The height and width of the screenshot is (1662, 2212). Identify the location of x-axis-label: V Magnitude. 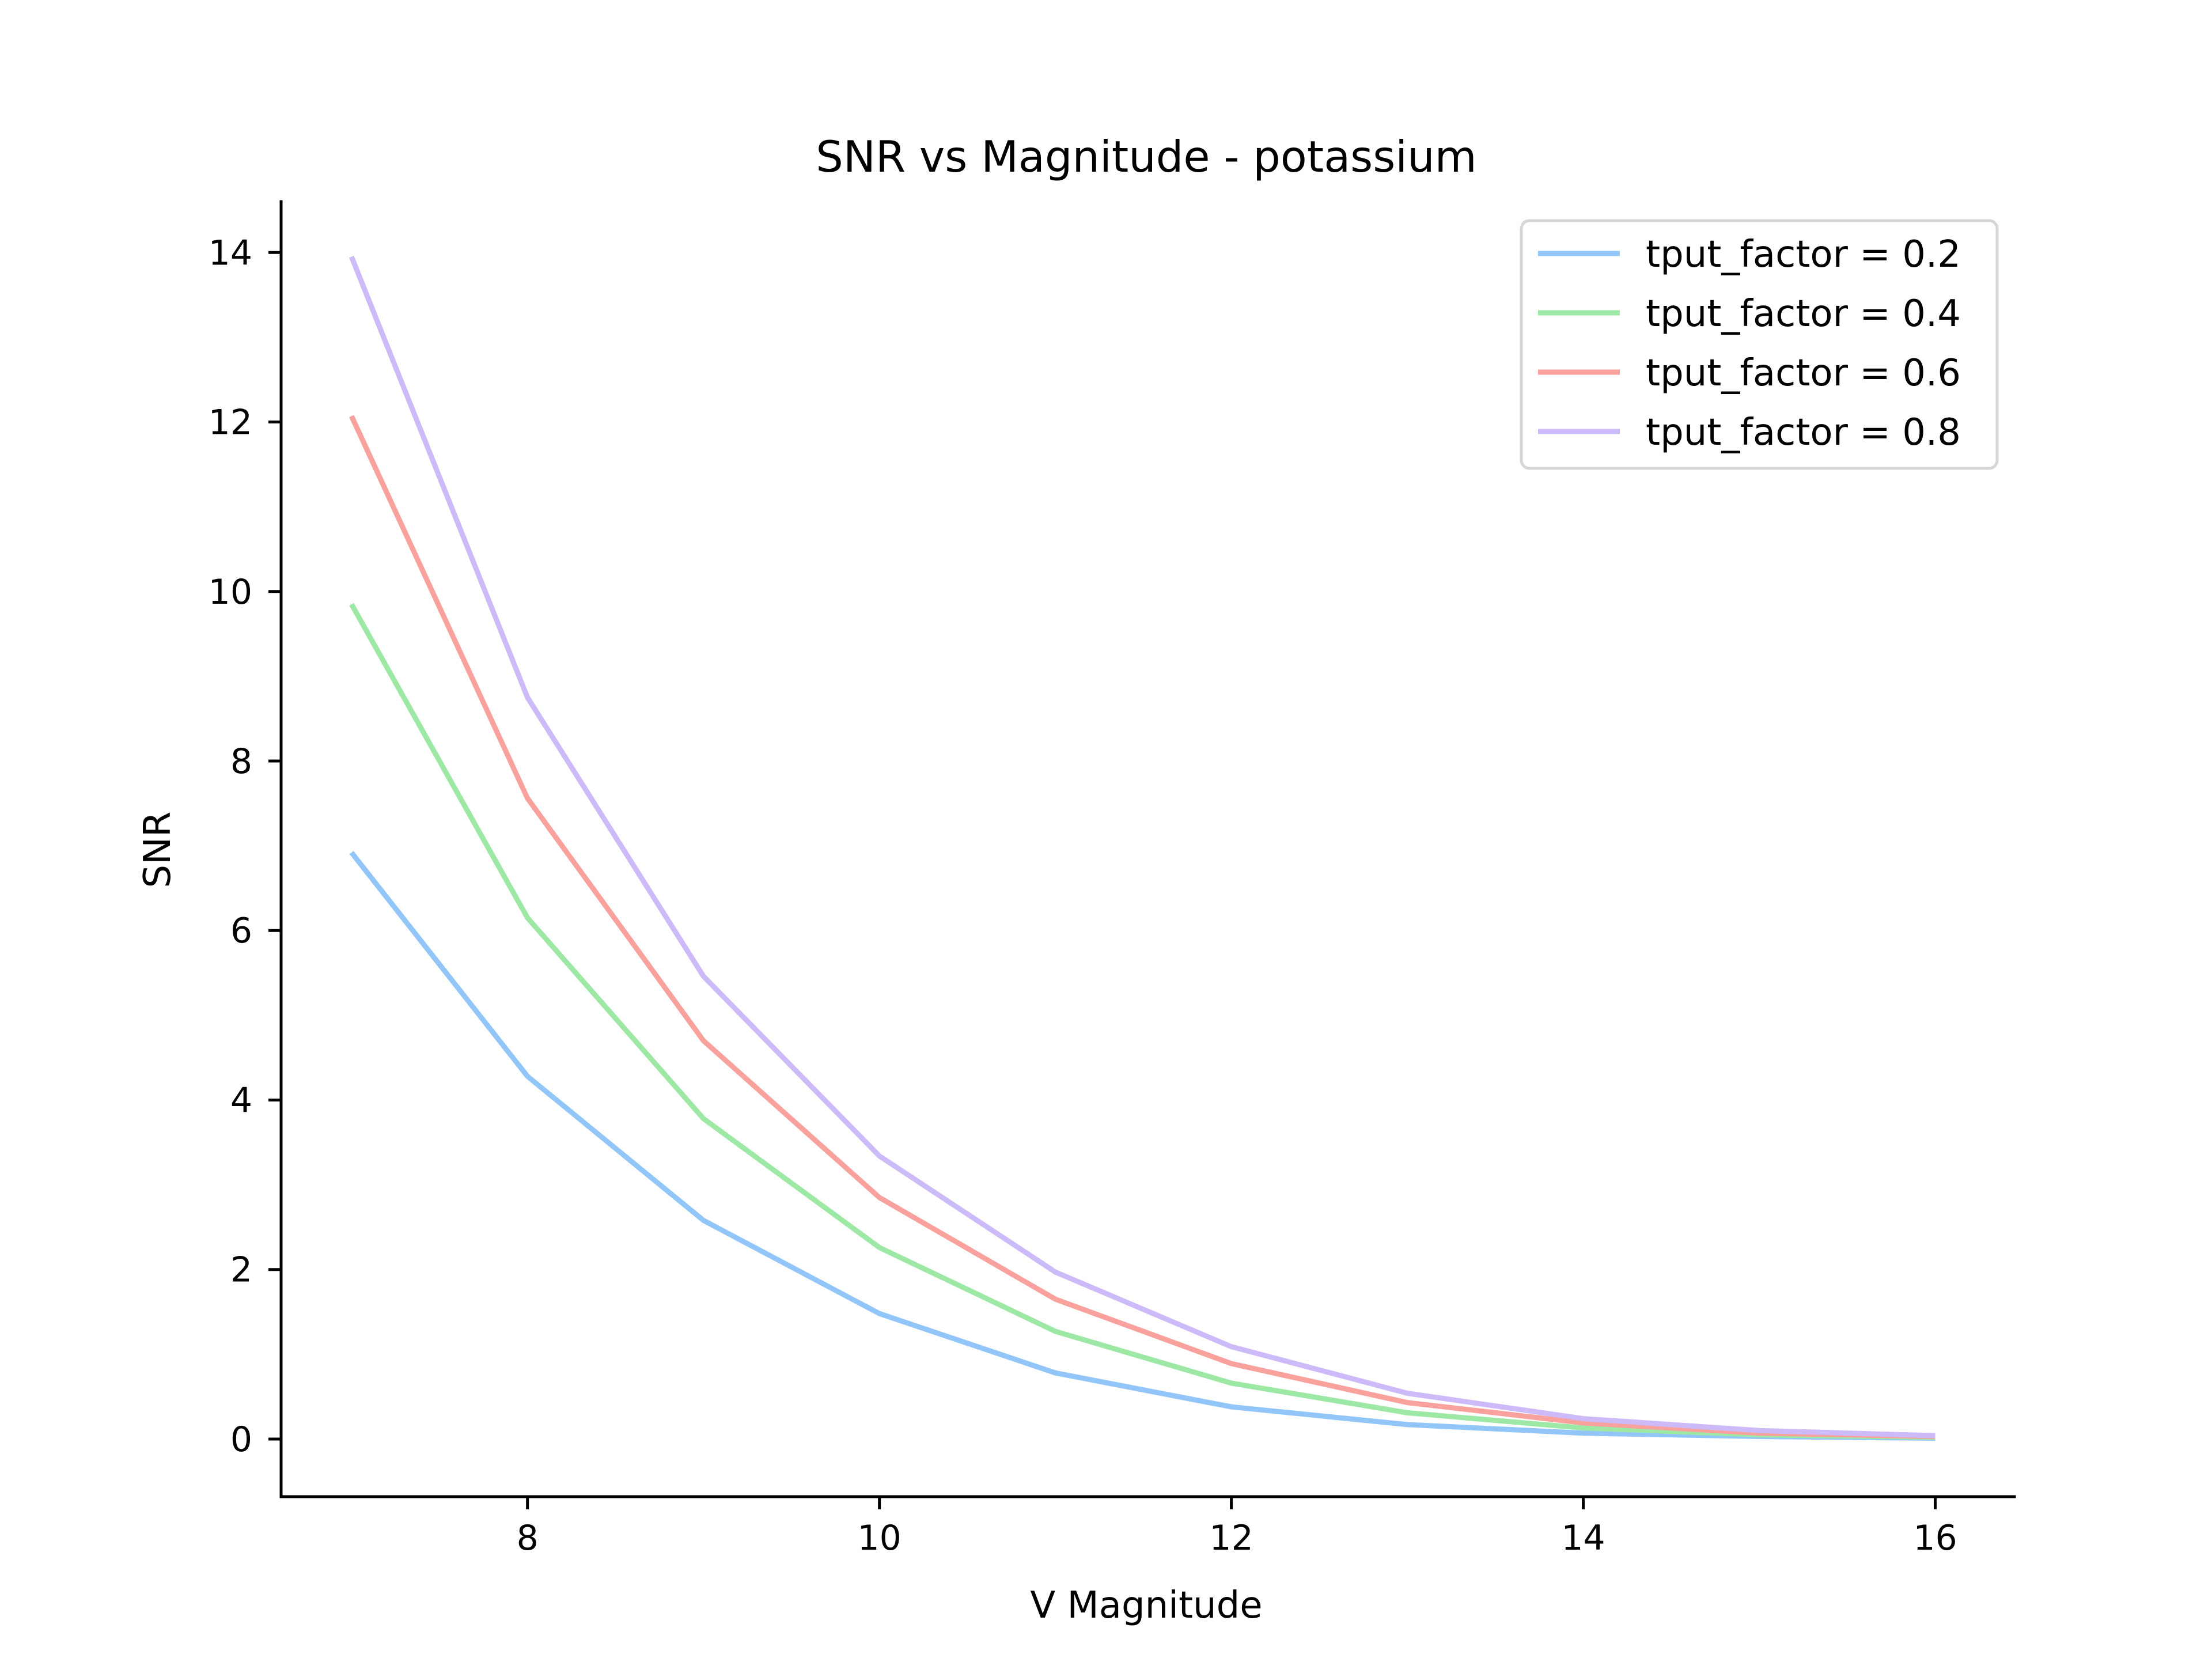
(1146, 1605).